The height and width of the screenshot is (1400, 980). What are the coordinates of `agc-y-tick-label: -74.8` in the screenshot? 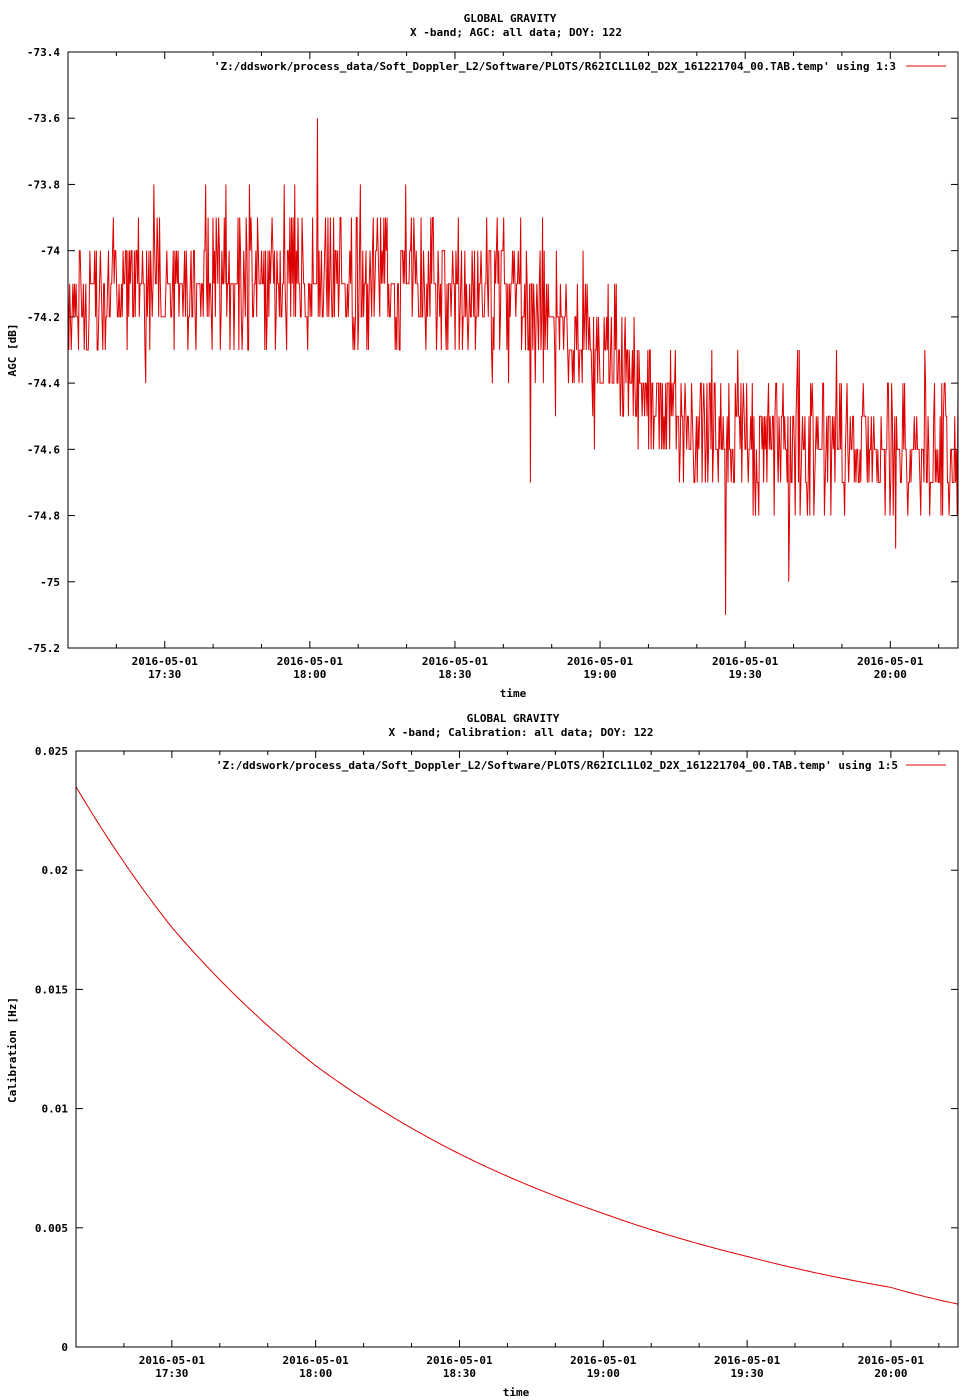 It's located at (43, 516).